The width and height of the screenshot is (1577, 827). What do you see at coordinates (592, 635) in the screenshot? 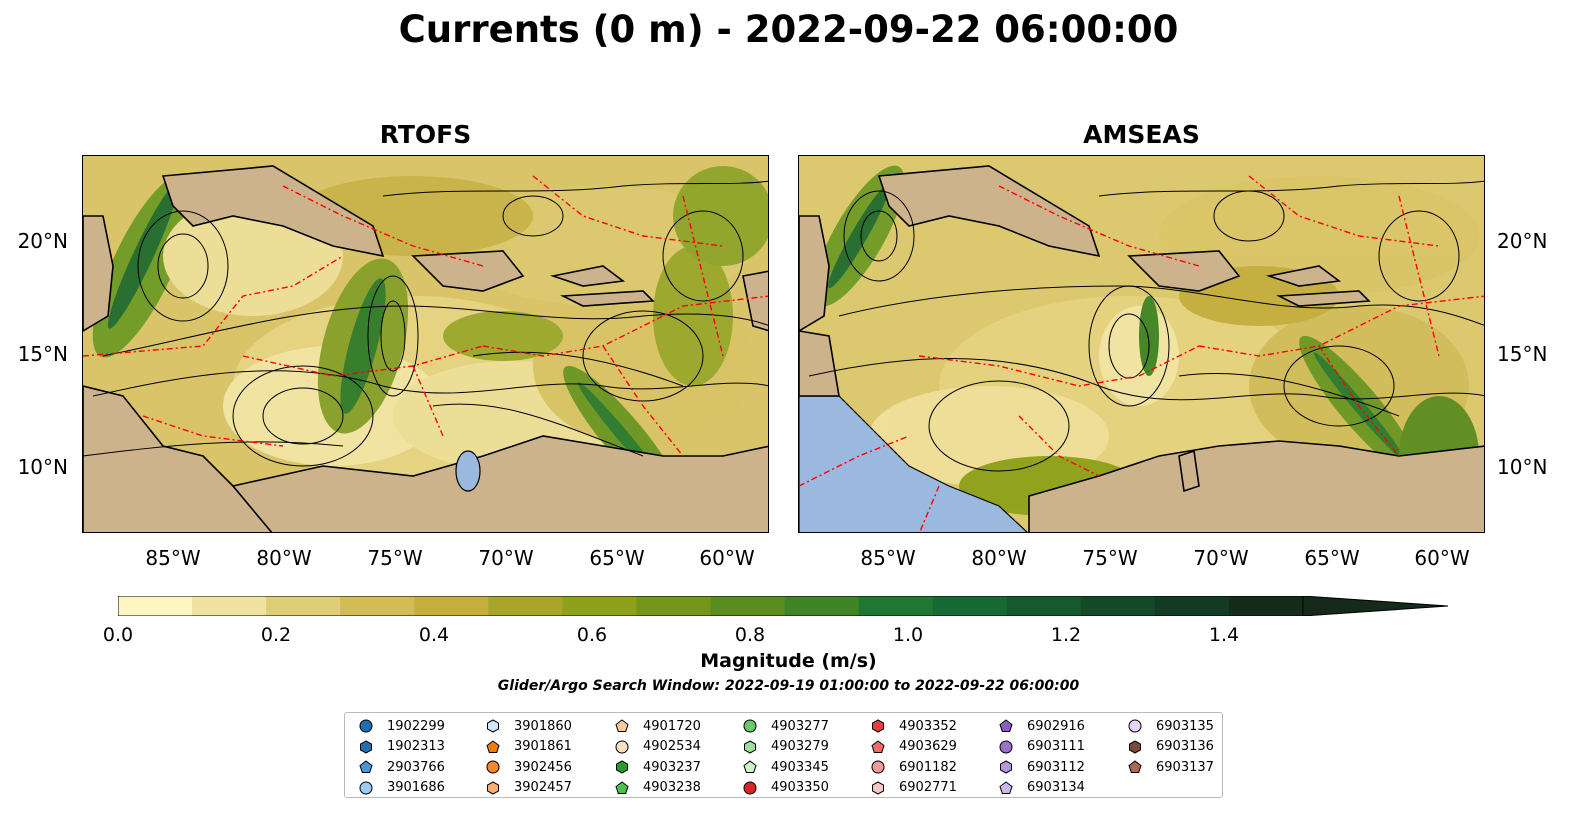
I see `colorbar-tick-label: 0.6` at bounding box center [592, 635].